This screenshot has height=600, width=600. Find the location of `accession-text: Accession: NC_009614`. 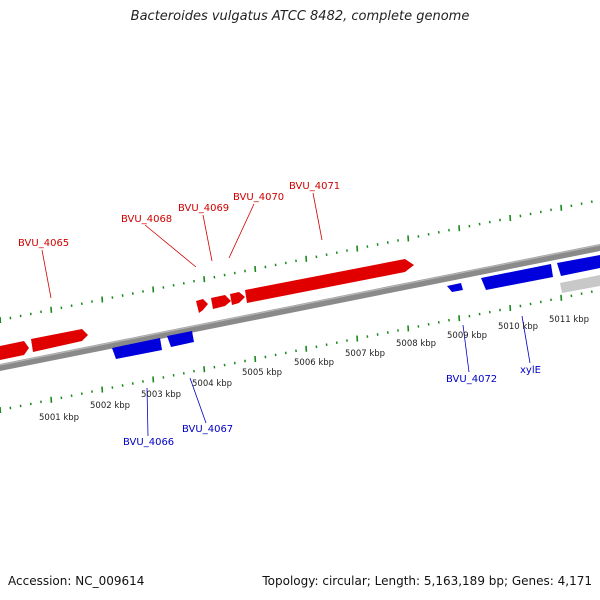

accession-text: Accession: NC_009614 is located at coordinates (76, 581).